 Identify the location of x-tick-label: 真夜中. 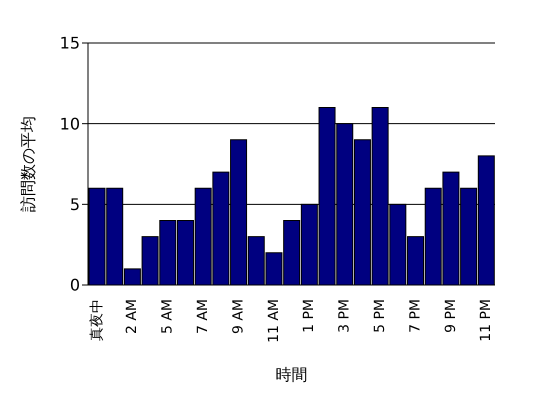
(96, 320).